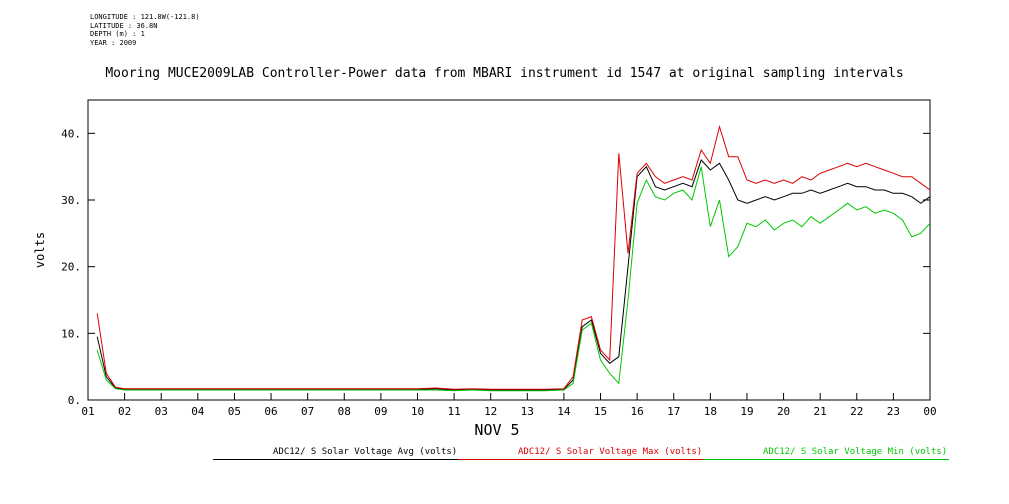 The image size is (1009, 504). I want to click on x-tick-label: 20, so click(783, 411).